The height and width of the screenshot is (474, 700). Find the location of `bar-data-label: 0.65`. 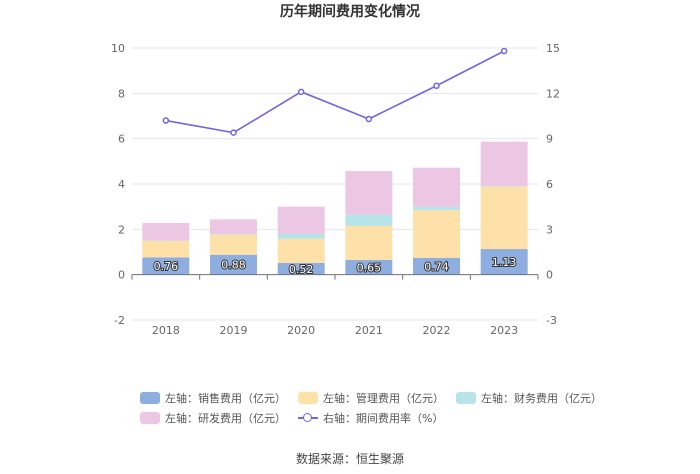

bar-data-label: 0.65 is located at coordinates (369, 267).